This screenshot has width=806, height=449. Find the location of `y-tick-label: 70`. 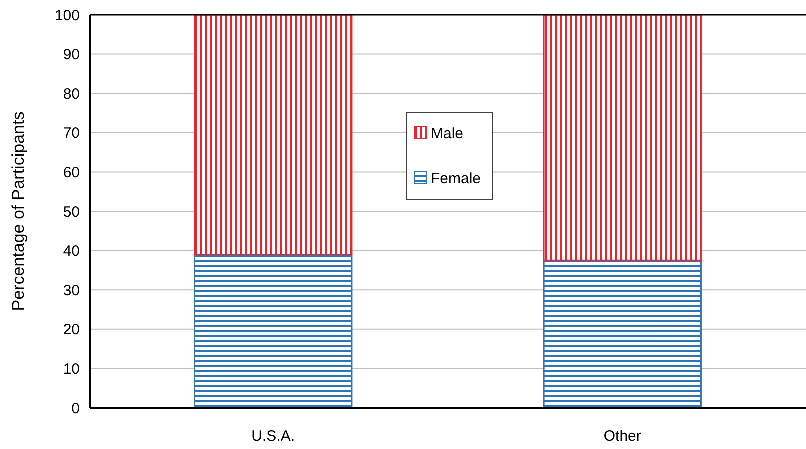

y-tick-label: 70 is located at coordinates (71, 133).